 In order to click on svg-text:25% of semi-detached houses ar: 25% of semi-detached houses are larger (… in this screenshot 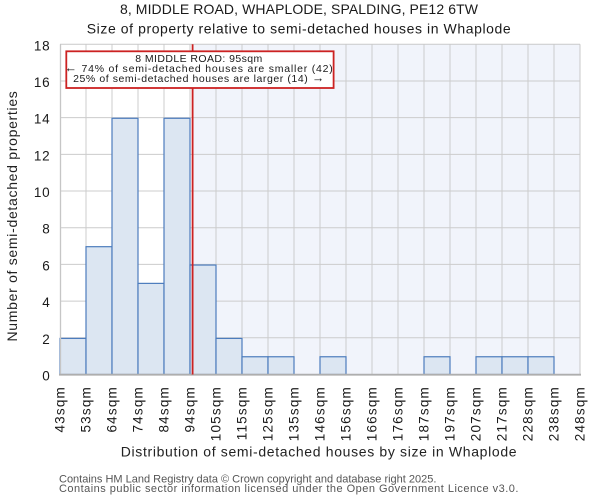, I will do `click(199, 78)`.